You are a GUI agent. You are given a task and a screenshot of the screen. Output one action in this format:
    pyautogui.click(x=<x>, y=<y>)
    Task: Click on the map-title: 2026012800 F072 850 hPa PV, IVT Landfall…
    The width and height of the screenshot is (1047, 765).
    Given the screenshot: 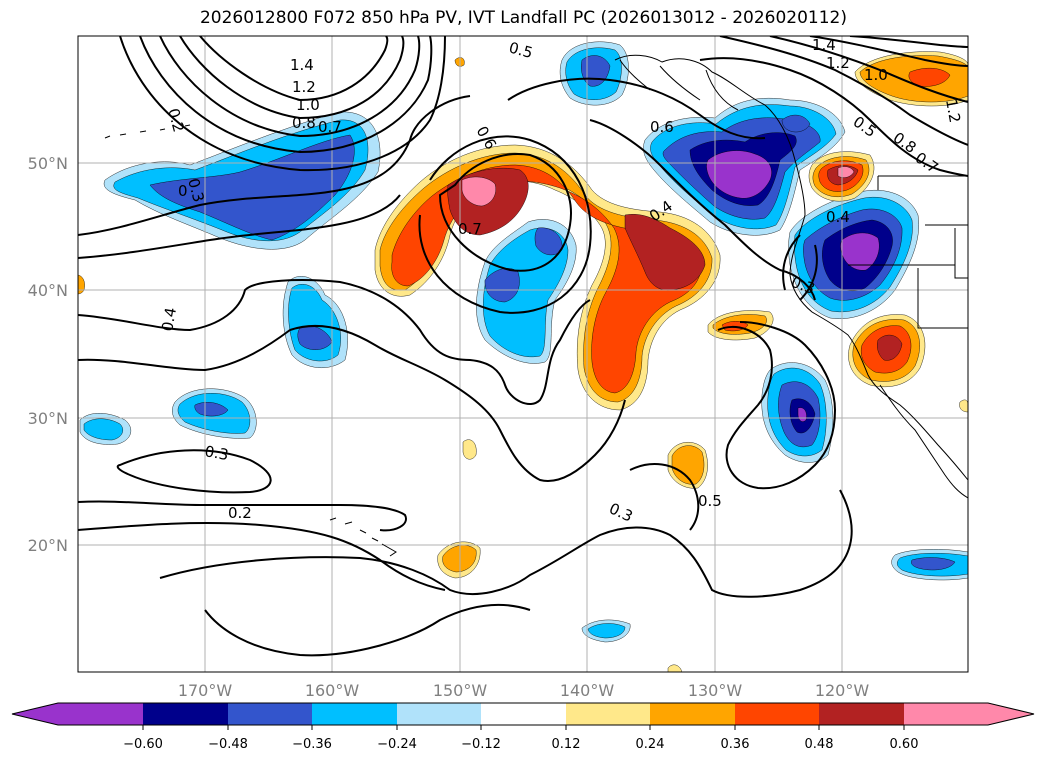 What is the action you would take?
    pyautogui.click(x=523, y=18)
    